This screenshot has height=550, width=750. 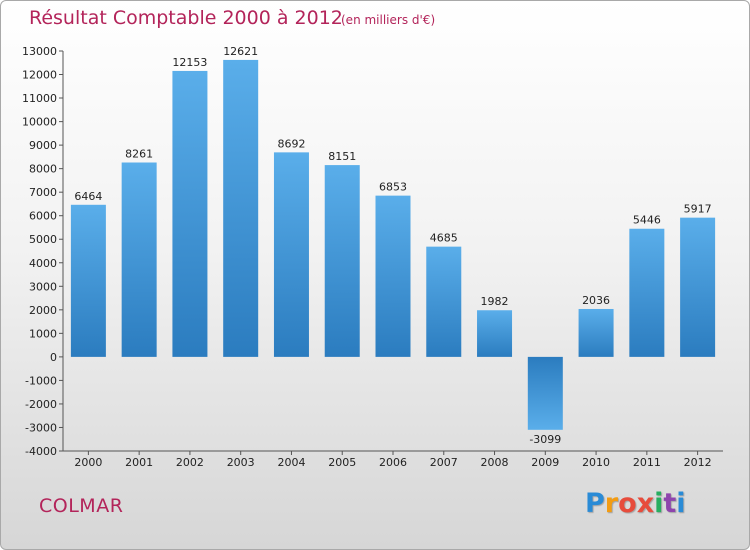 I want to click on x-tick-label: 2012, so click(x=698, y=462).